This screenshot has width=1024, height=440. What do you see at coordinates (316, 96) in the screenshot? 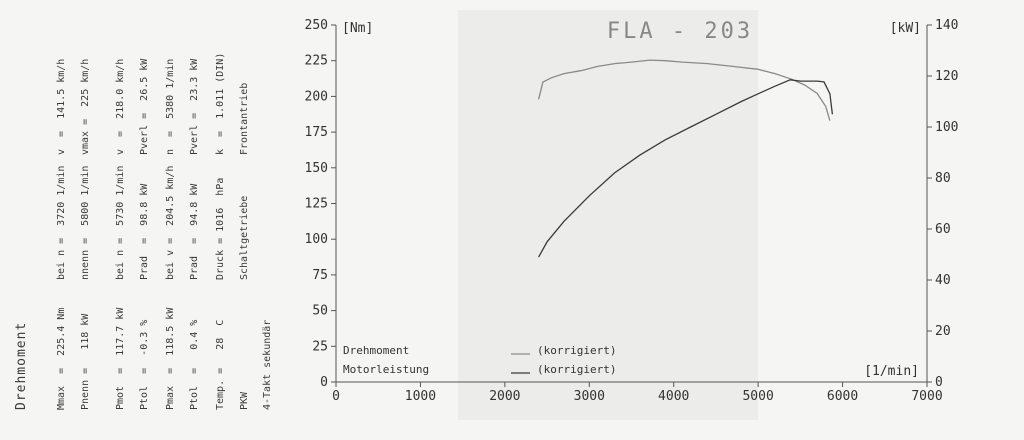
I see `y-left-tick-label: 200` at bounding box center [316, 96].